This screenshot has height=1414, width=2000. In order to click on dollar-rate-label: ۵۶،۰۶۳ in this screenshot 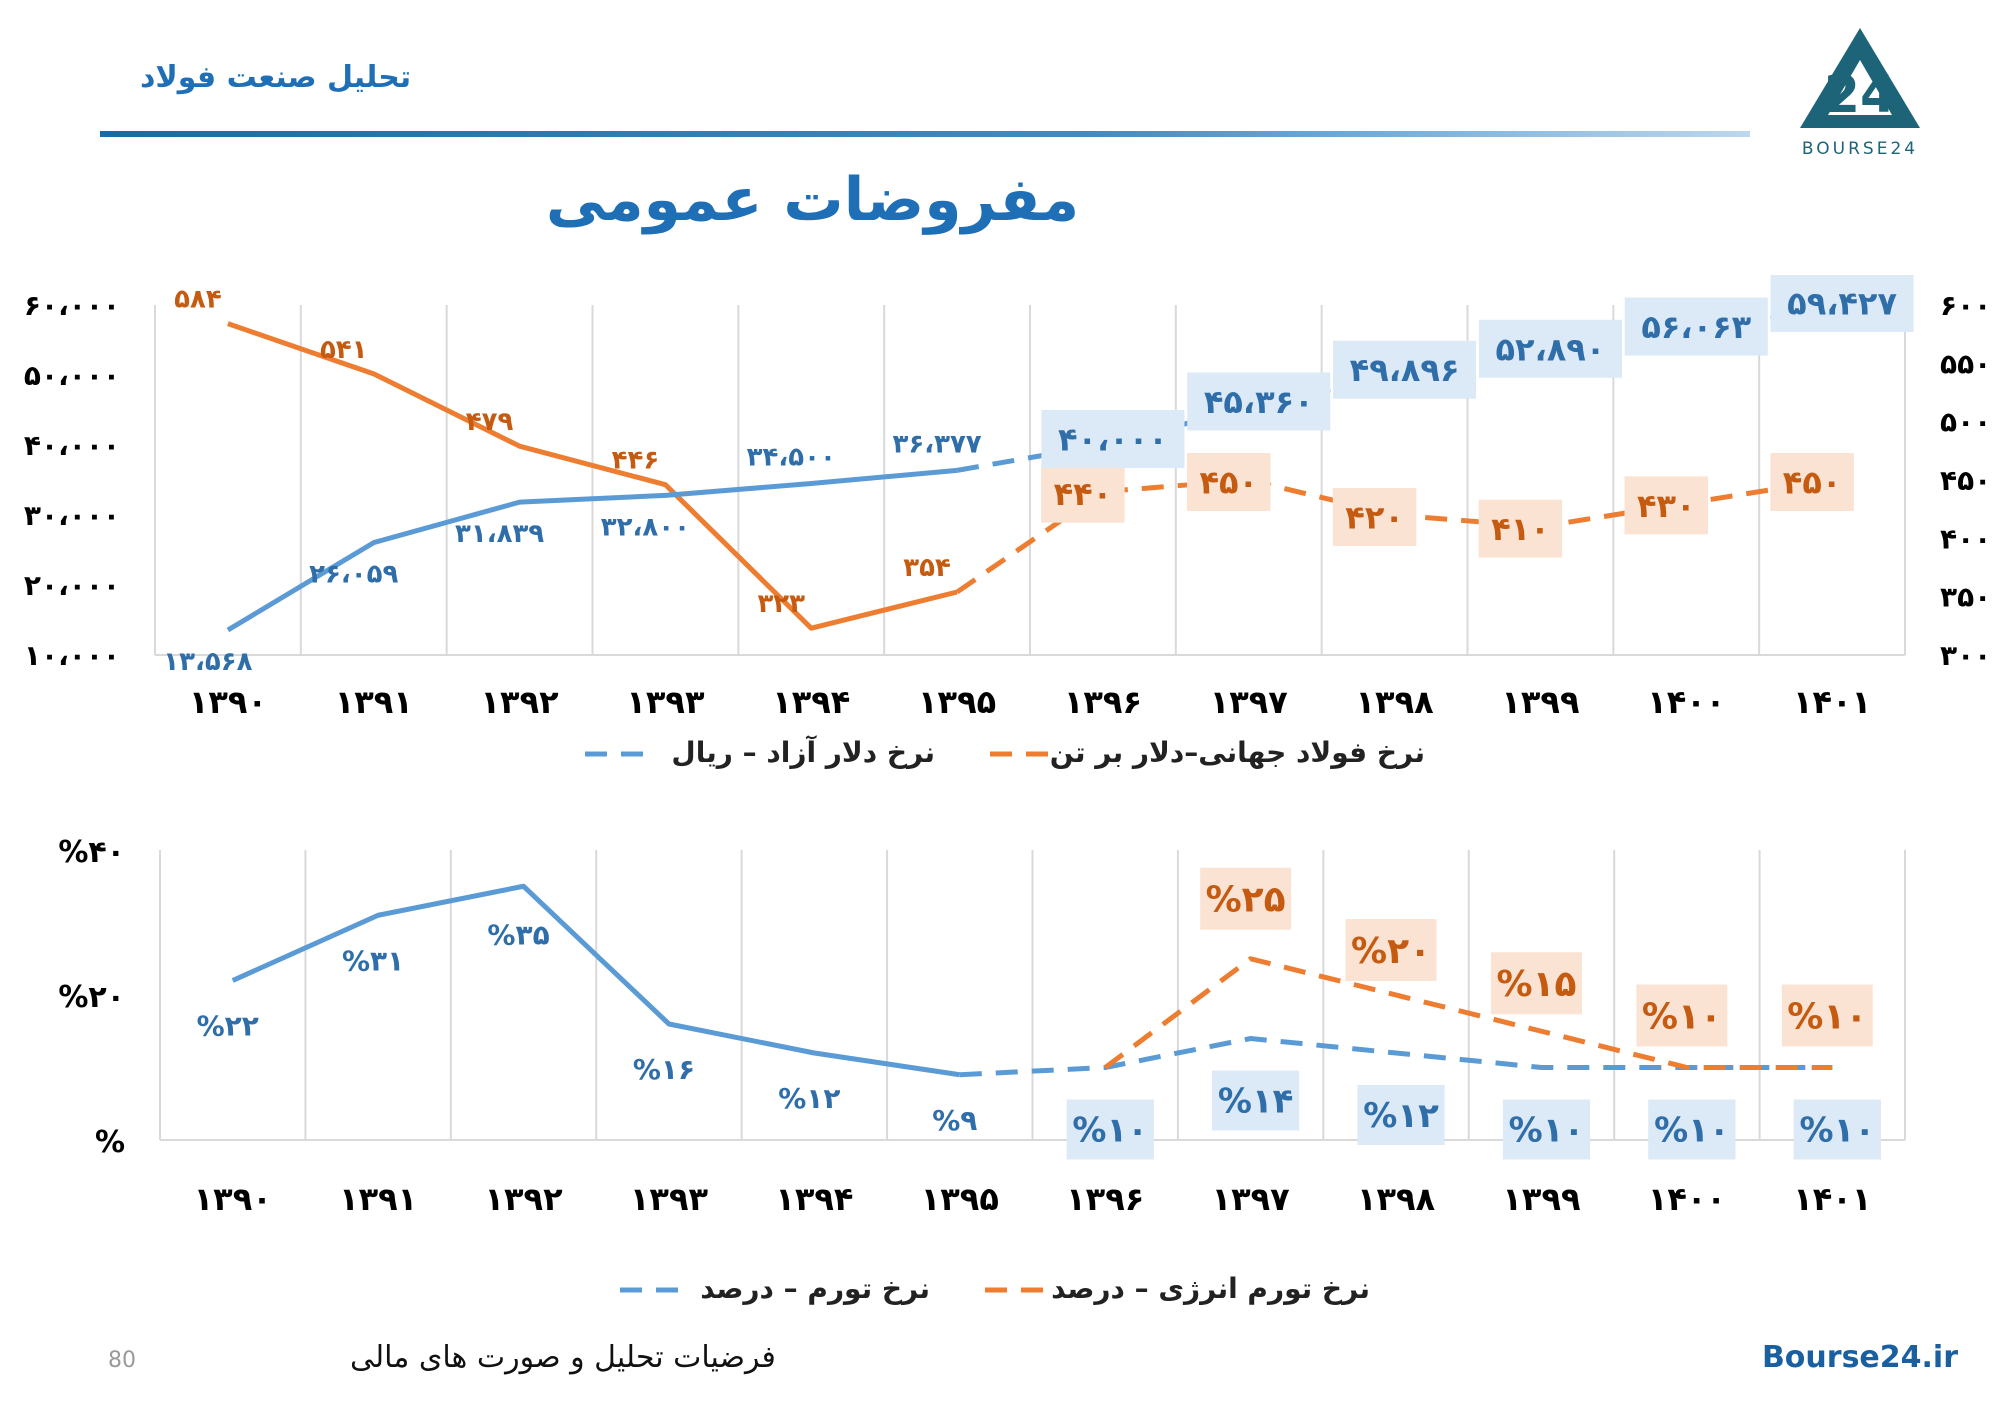, I will do `click(1696, 327)`.